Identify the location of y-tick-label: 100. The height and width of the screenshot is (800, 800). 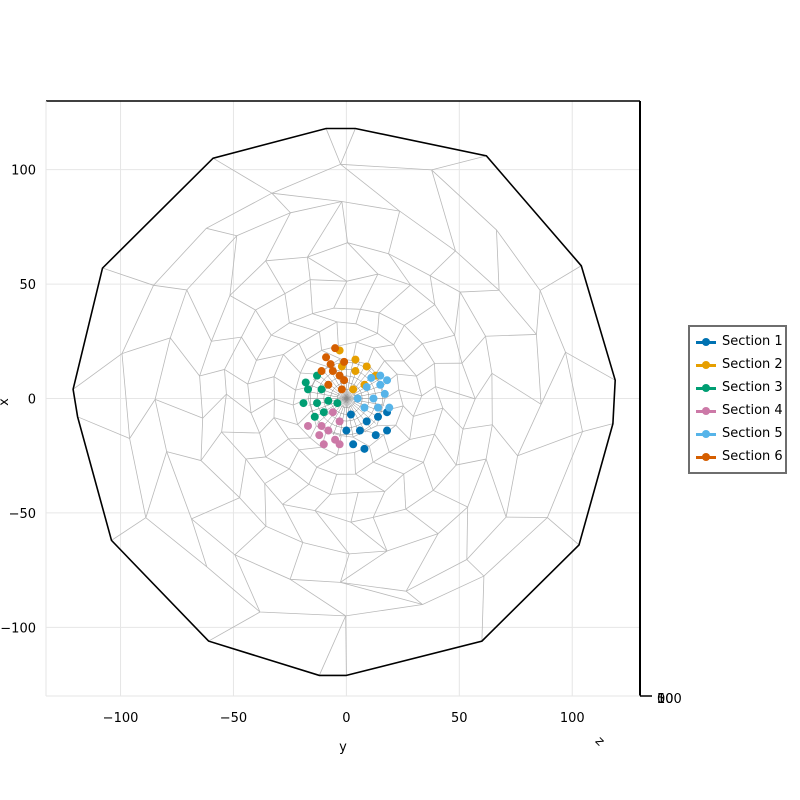
(23, 171).